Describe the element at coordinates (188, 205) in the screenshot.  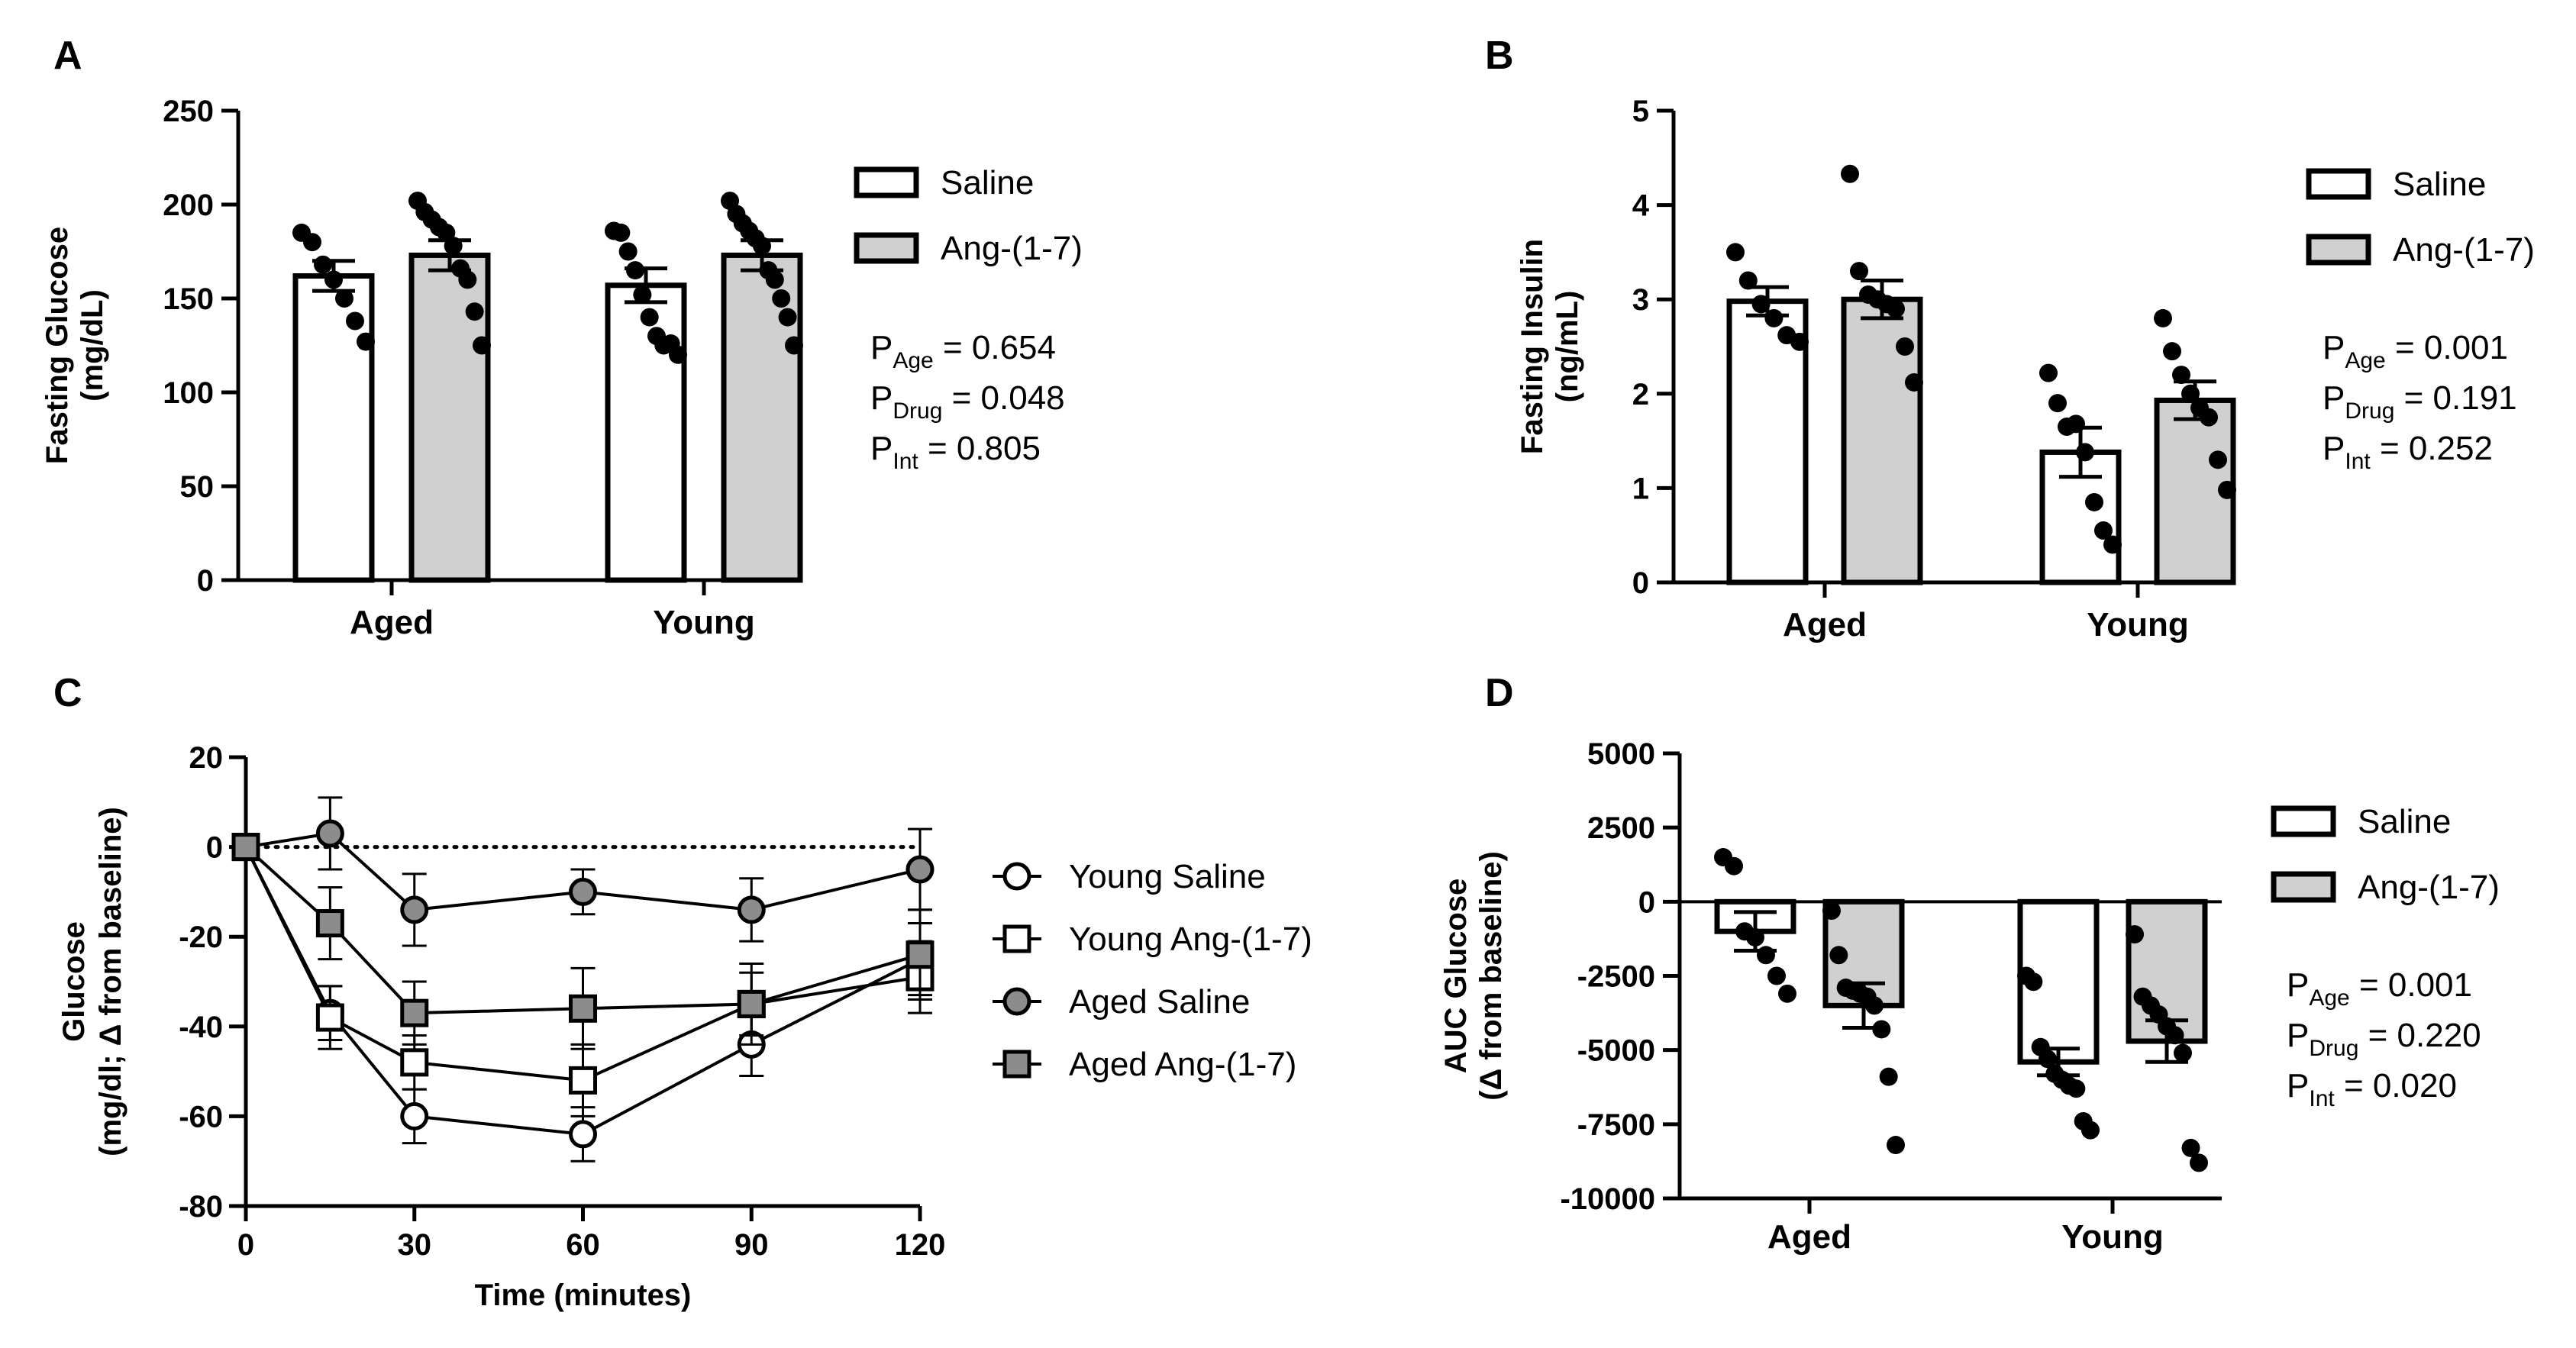
I see `a-y-tick-label: 200` at that location.